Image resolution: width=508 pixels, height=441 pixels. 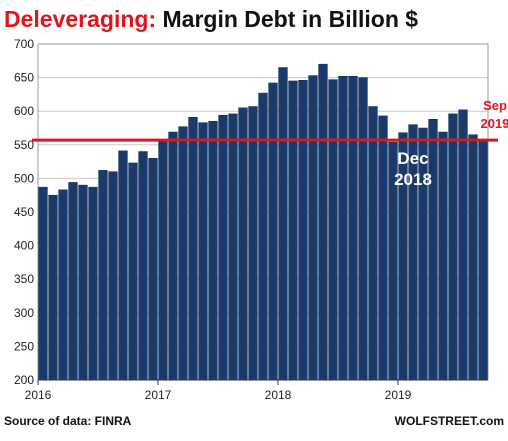 What do you see at coordinates (38, 395) in the screenshot?
I see `x-tick-label: 2016` at bounding box center [38, 395].